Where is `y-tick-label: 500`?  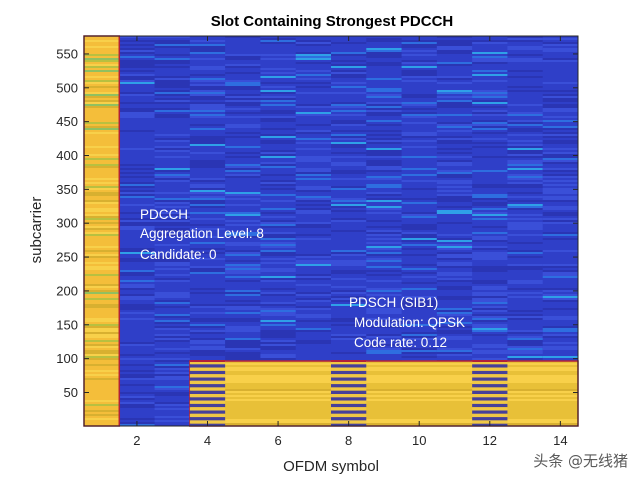
y-tick-label: 500 is located at coordinates (67, 87).